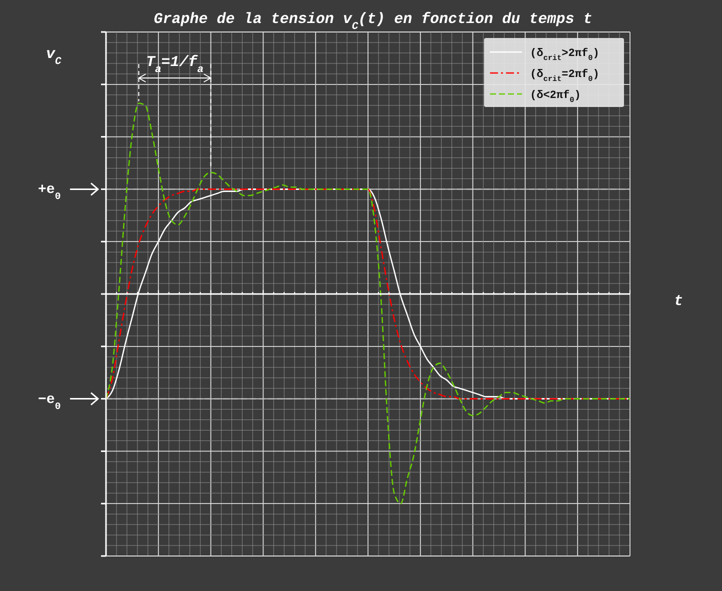 The image size is (722, 591). What do you see at coordinates (49, 192) in the screenshot?
I see `ref-line-label: +e$_{0}$` at bounding box center [49, 192].